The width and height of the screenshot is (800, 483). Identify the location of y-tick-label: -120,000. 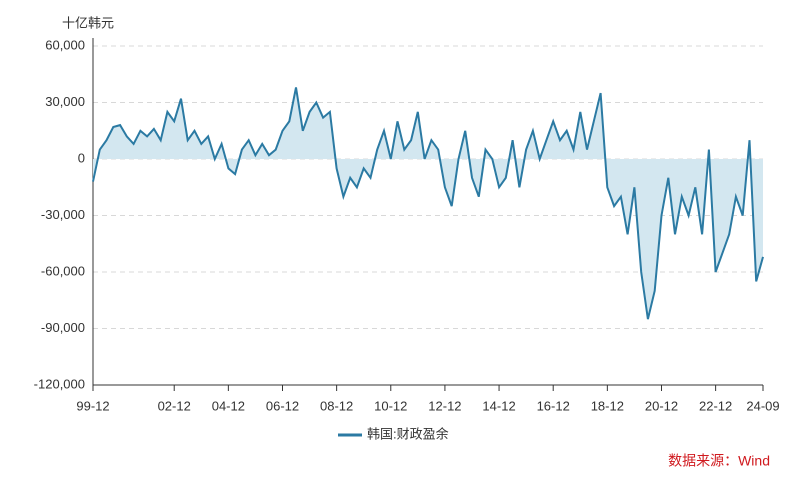
(59, 383).